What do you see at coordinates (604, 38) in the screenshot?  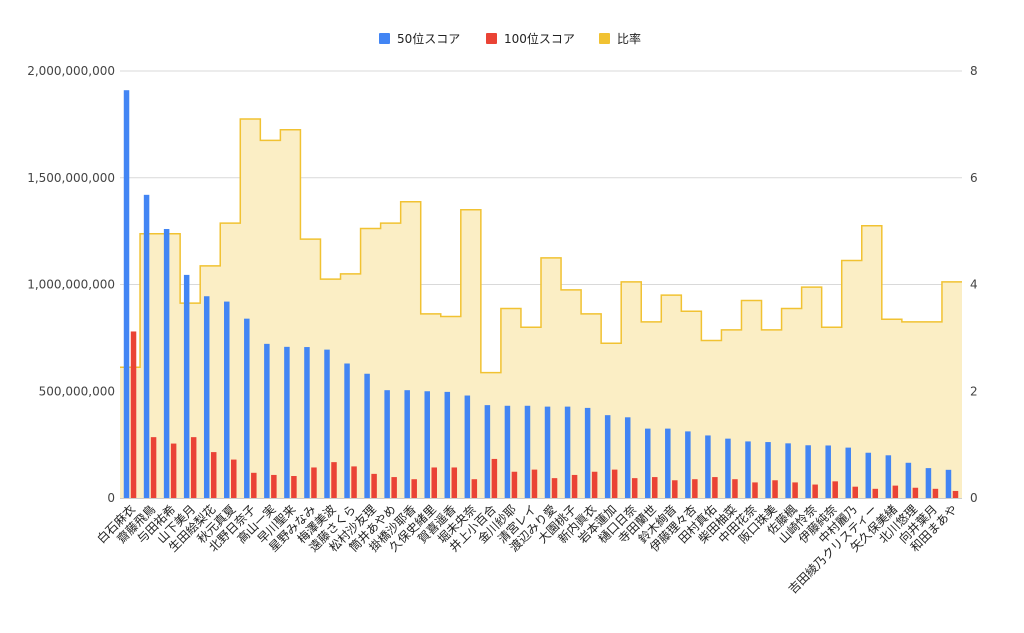 I see `legend-swatch-ratio` at bounding box center [604, 38].